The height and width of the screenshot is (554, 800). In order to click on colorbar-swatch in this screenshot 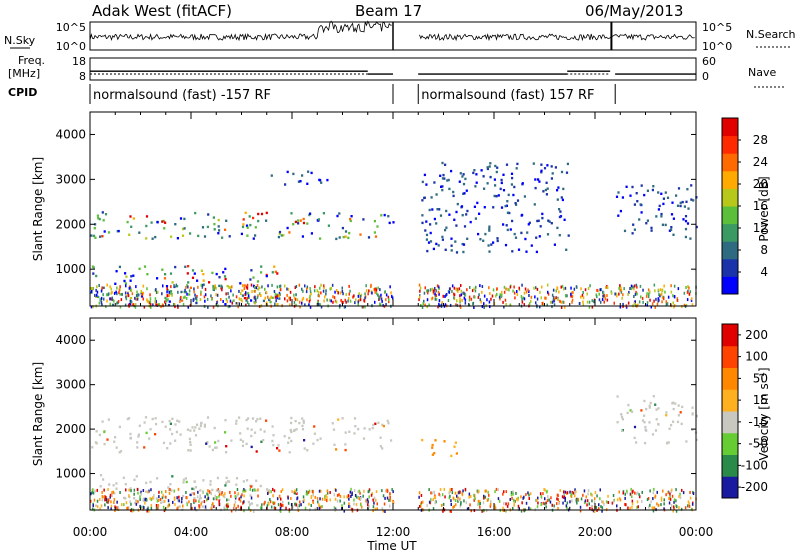, I will do `click(730, 443)`.